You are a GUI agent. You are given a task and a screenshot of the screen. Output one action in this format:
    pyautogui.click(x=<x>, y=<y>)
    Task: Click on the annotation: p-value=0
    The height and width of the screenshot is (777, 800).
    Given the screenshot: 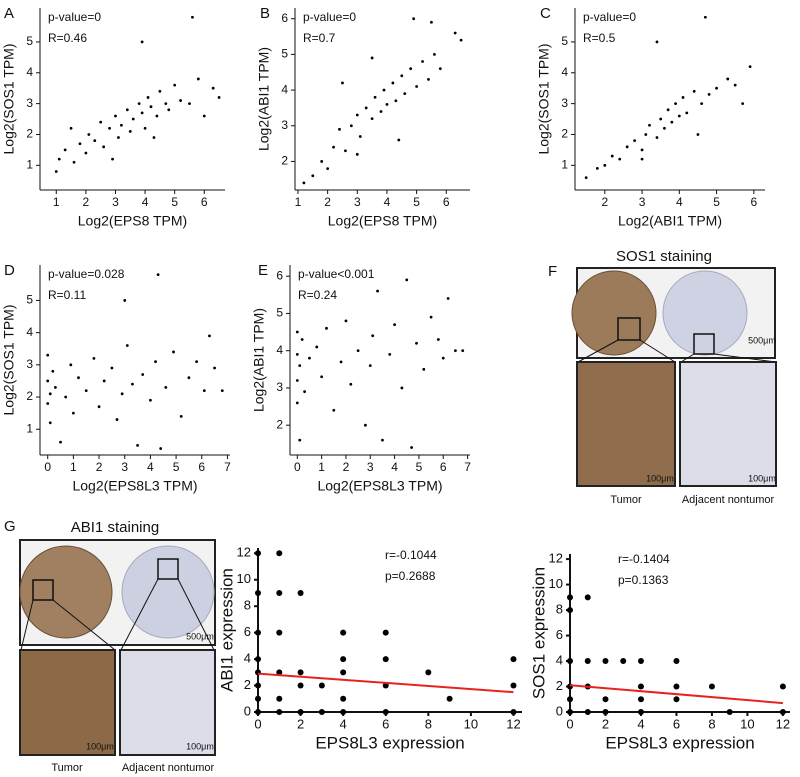 What is the action you would take?
    pyautogui.click(x=609, y=17)
    